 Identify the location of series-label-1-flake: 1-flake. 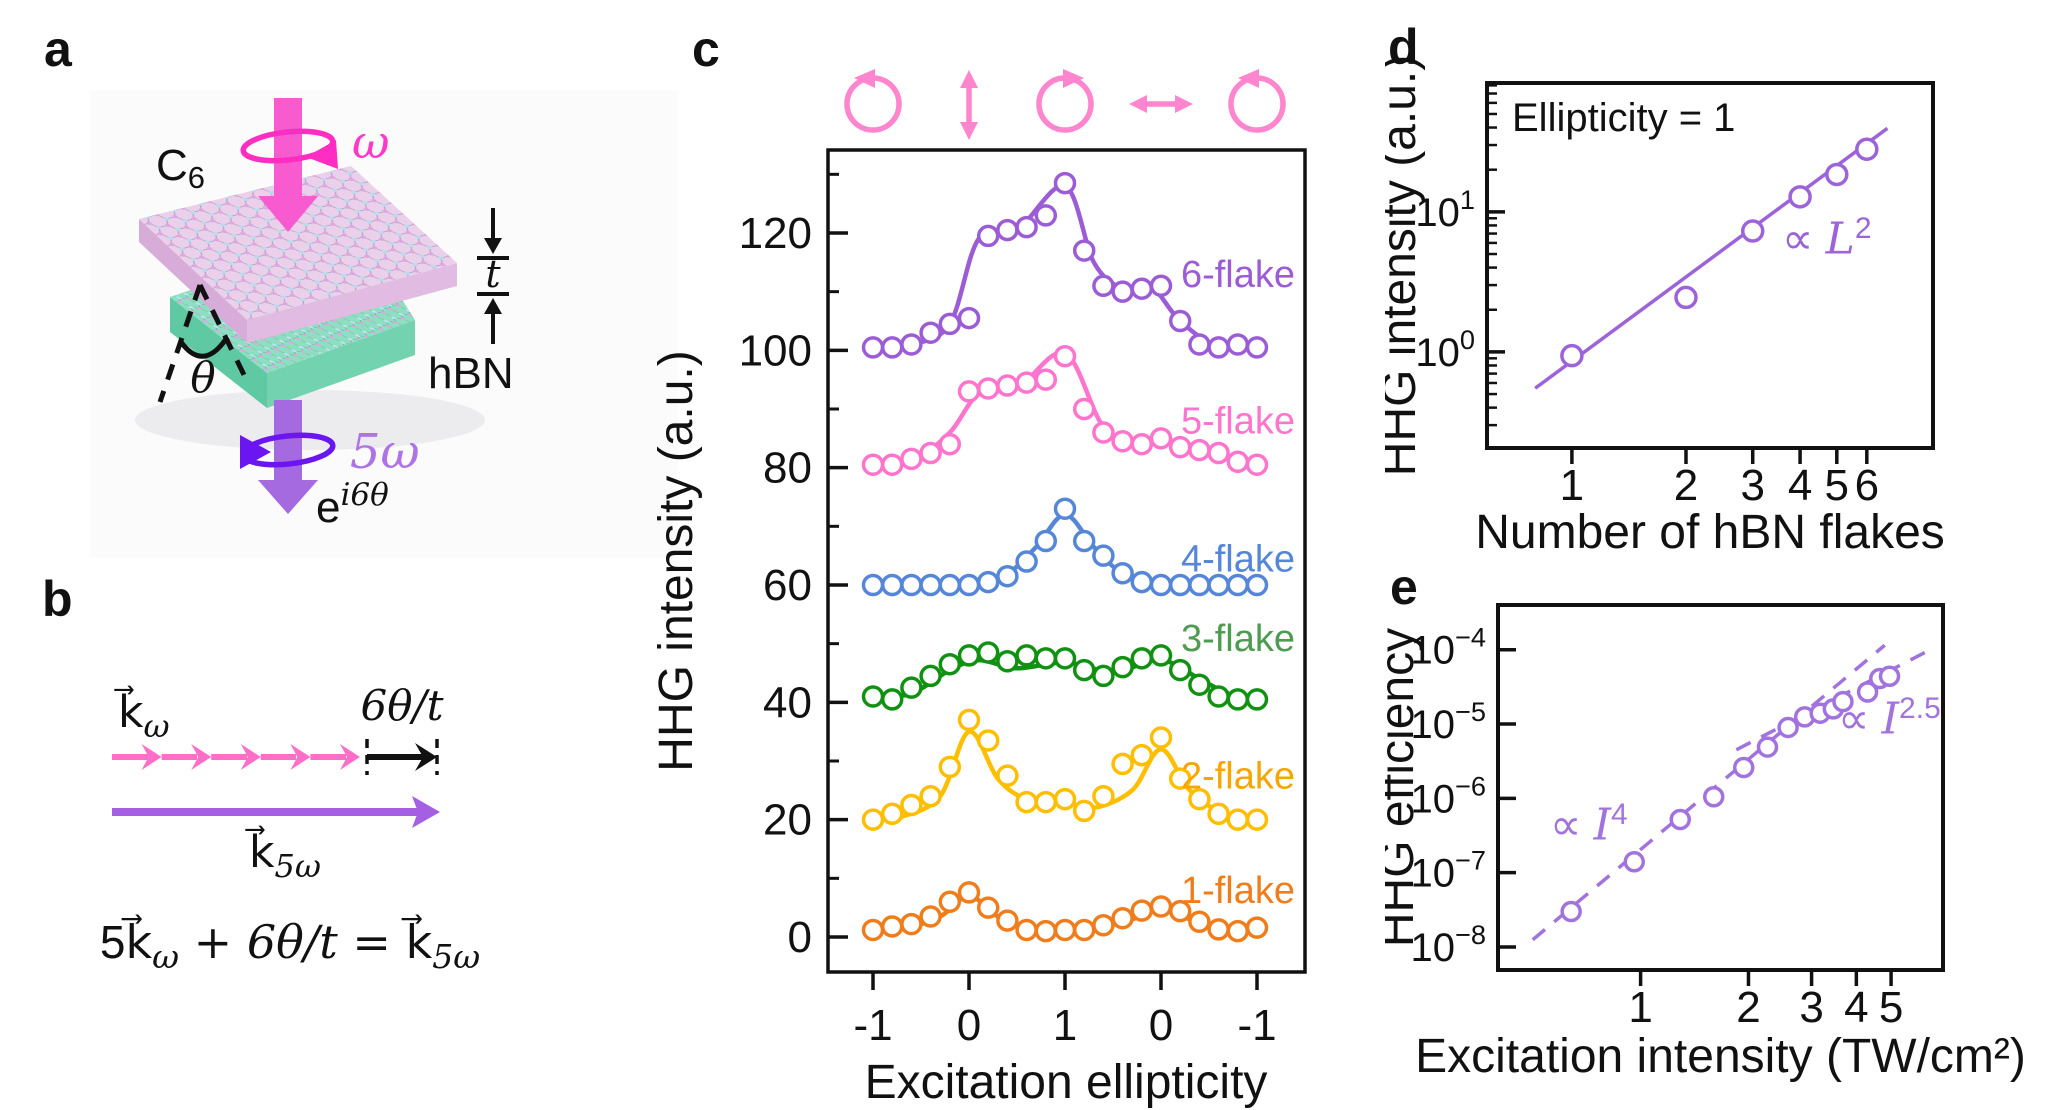
(1238, 891).